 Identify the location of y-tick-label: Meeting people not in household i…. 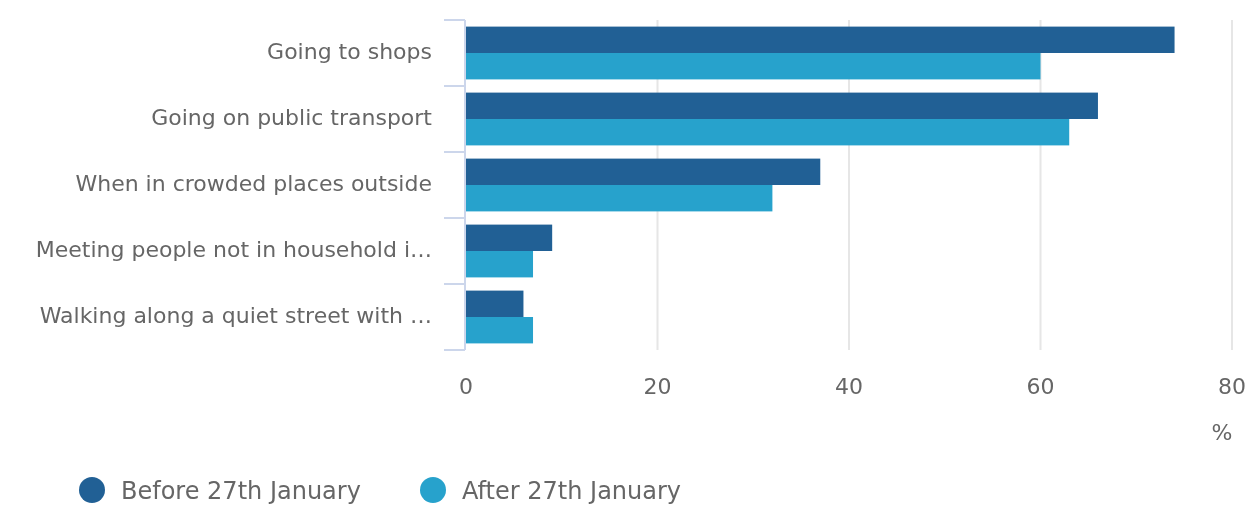
(233, 249).